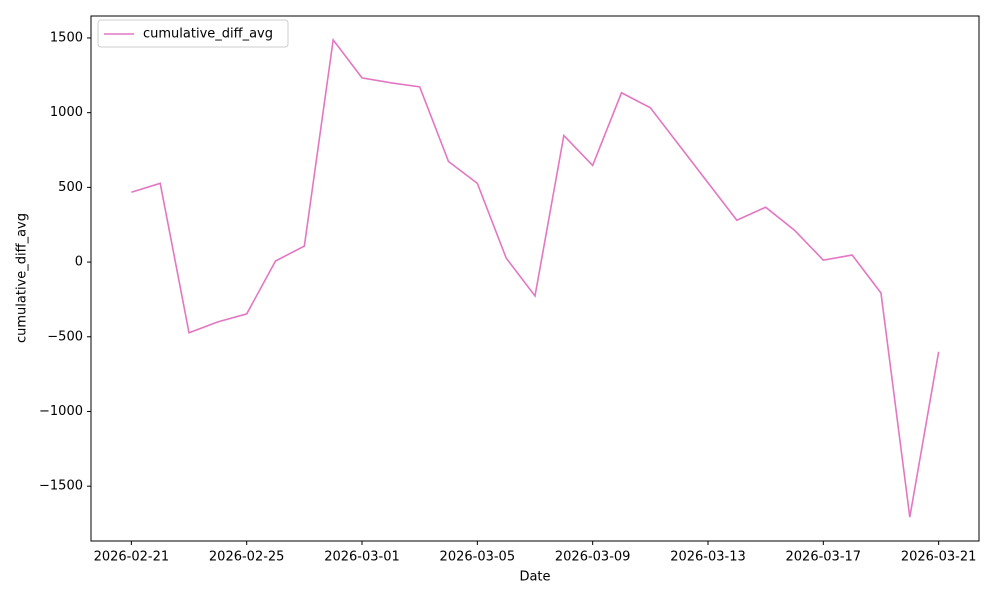 This screenshot has width=1000, height=604. I want to click on legend-box, so click(193, 33).